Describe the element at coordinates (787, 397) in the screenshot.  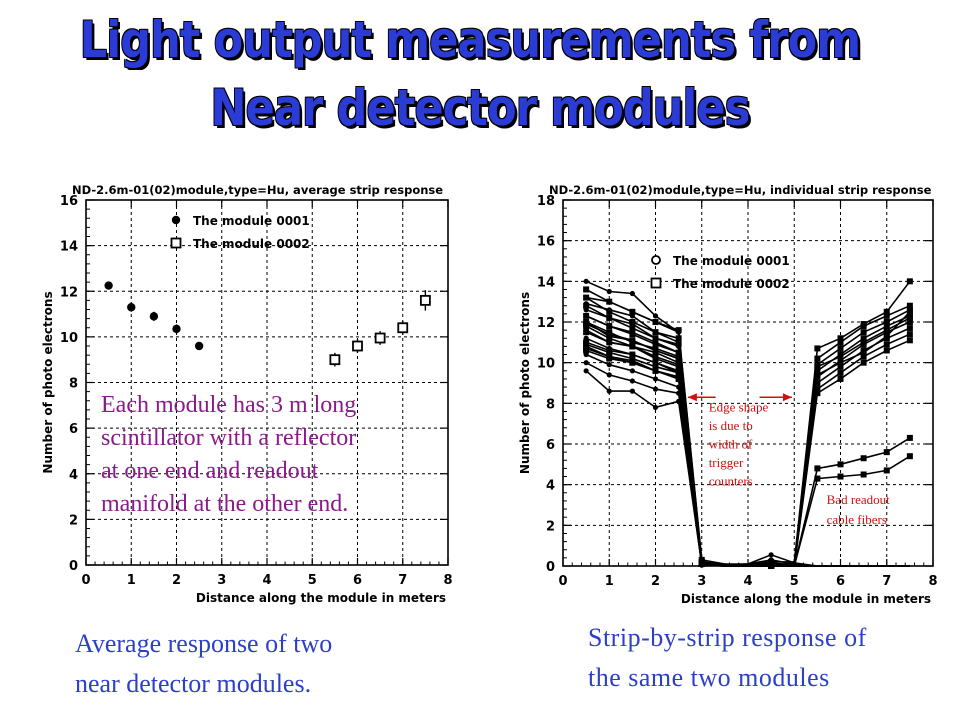
I see `right-arrow-head` at that location.